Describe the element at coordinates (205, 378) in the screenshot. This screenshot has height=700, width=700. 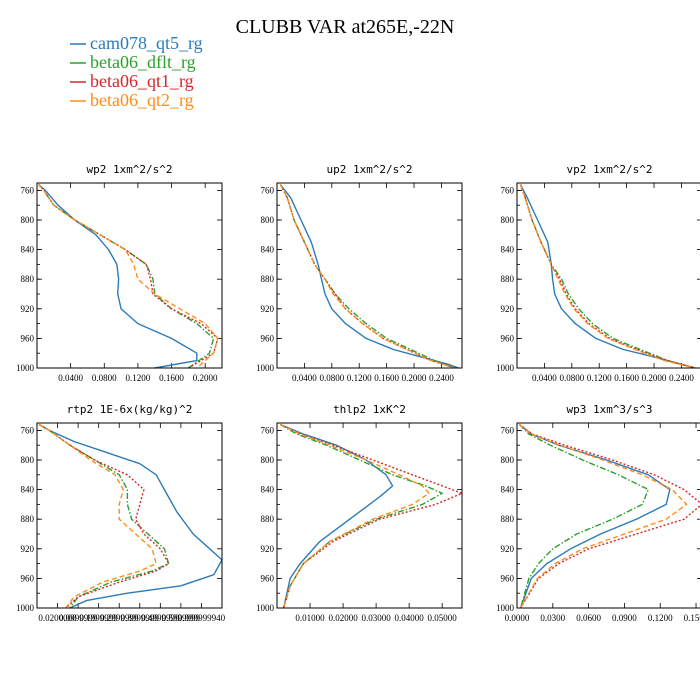
I see `x-tick-label-0-4: 0.2000` at that location.